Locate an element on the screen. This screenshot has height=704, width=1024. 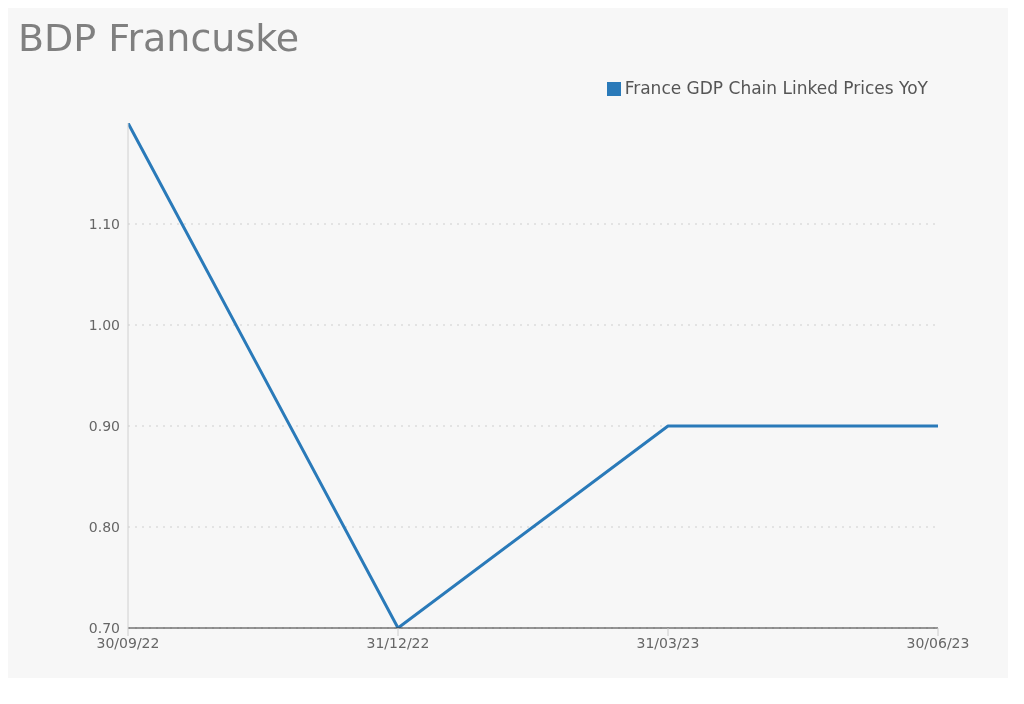
chart-title: BDP Francuske is located at coordinates (159, 38).